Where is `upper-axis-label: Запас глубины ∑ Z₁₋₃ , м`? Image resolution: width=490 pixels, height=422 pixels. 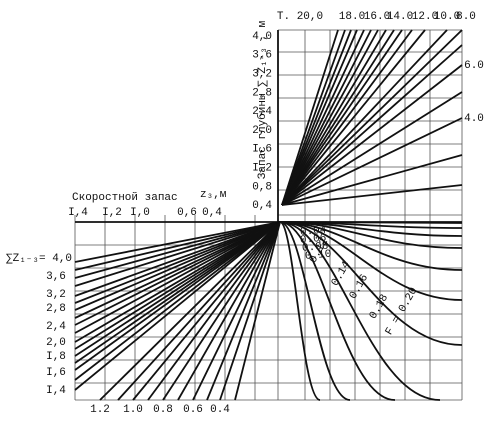 upper-axis-label: Запас глубины ∑ Z₁₋₃ , м is located at coordinates (262, 99).